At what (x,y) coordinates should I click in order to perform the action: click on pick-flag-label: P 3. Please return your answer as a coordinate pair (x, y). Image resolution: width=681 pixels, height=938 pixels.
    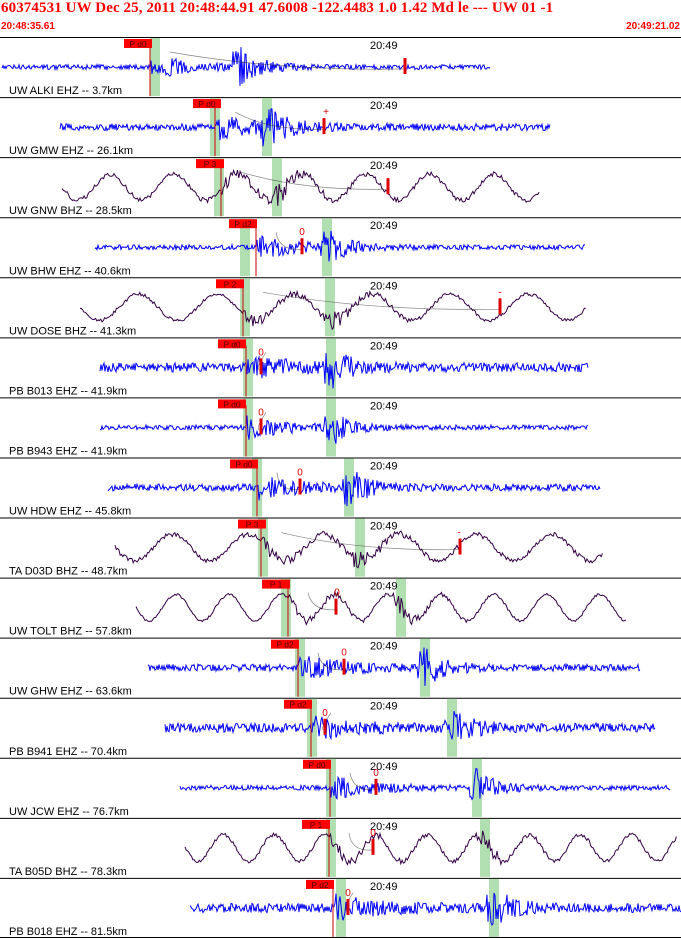
    Looking at the image, I should click on (210, 164).